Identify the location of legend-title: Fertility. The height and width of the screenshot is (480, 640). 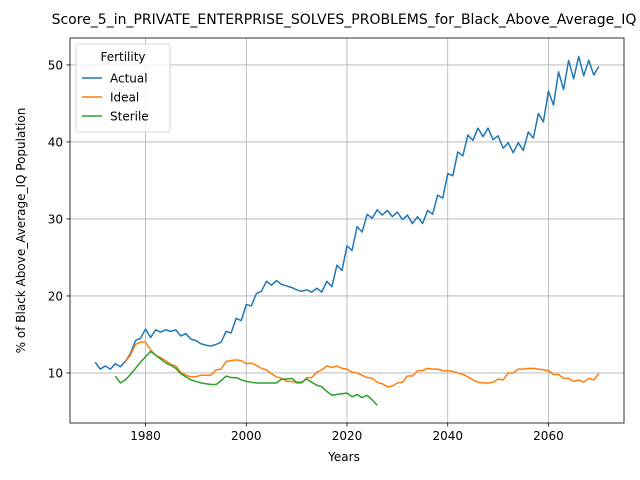
(122, 57).